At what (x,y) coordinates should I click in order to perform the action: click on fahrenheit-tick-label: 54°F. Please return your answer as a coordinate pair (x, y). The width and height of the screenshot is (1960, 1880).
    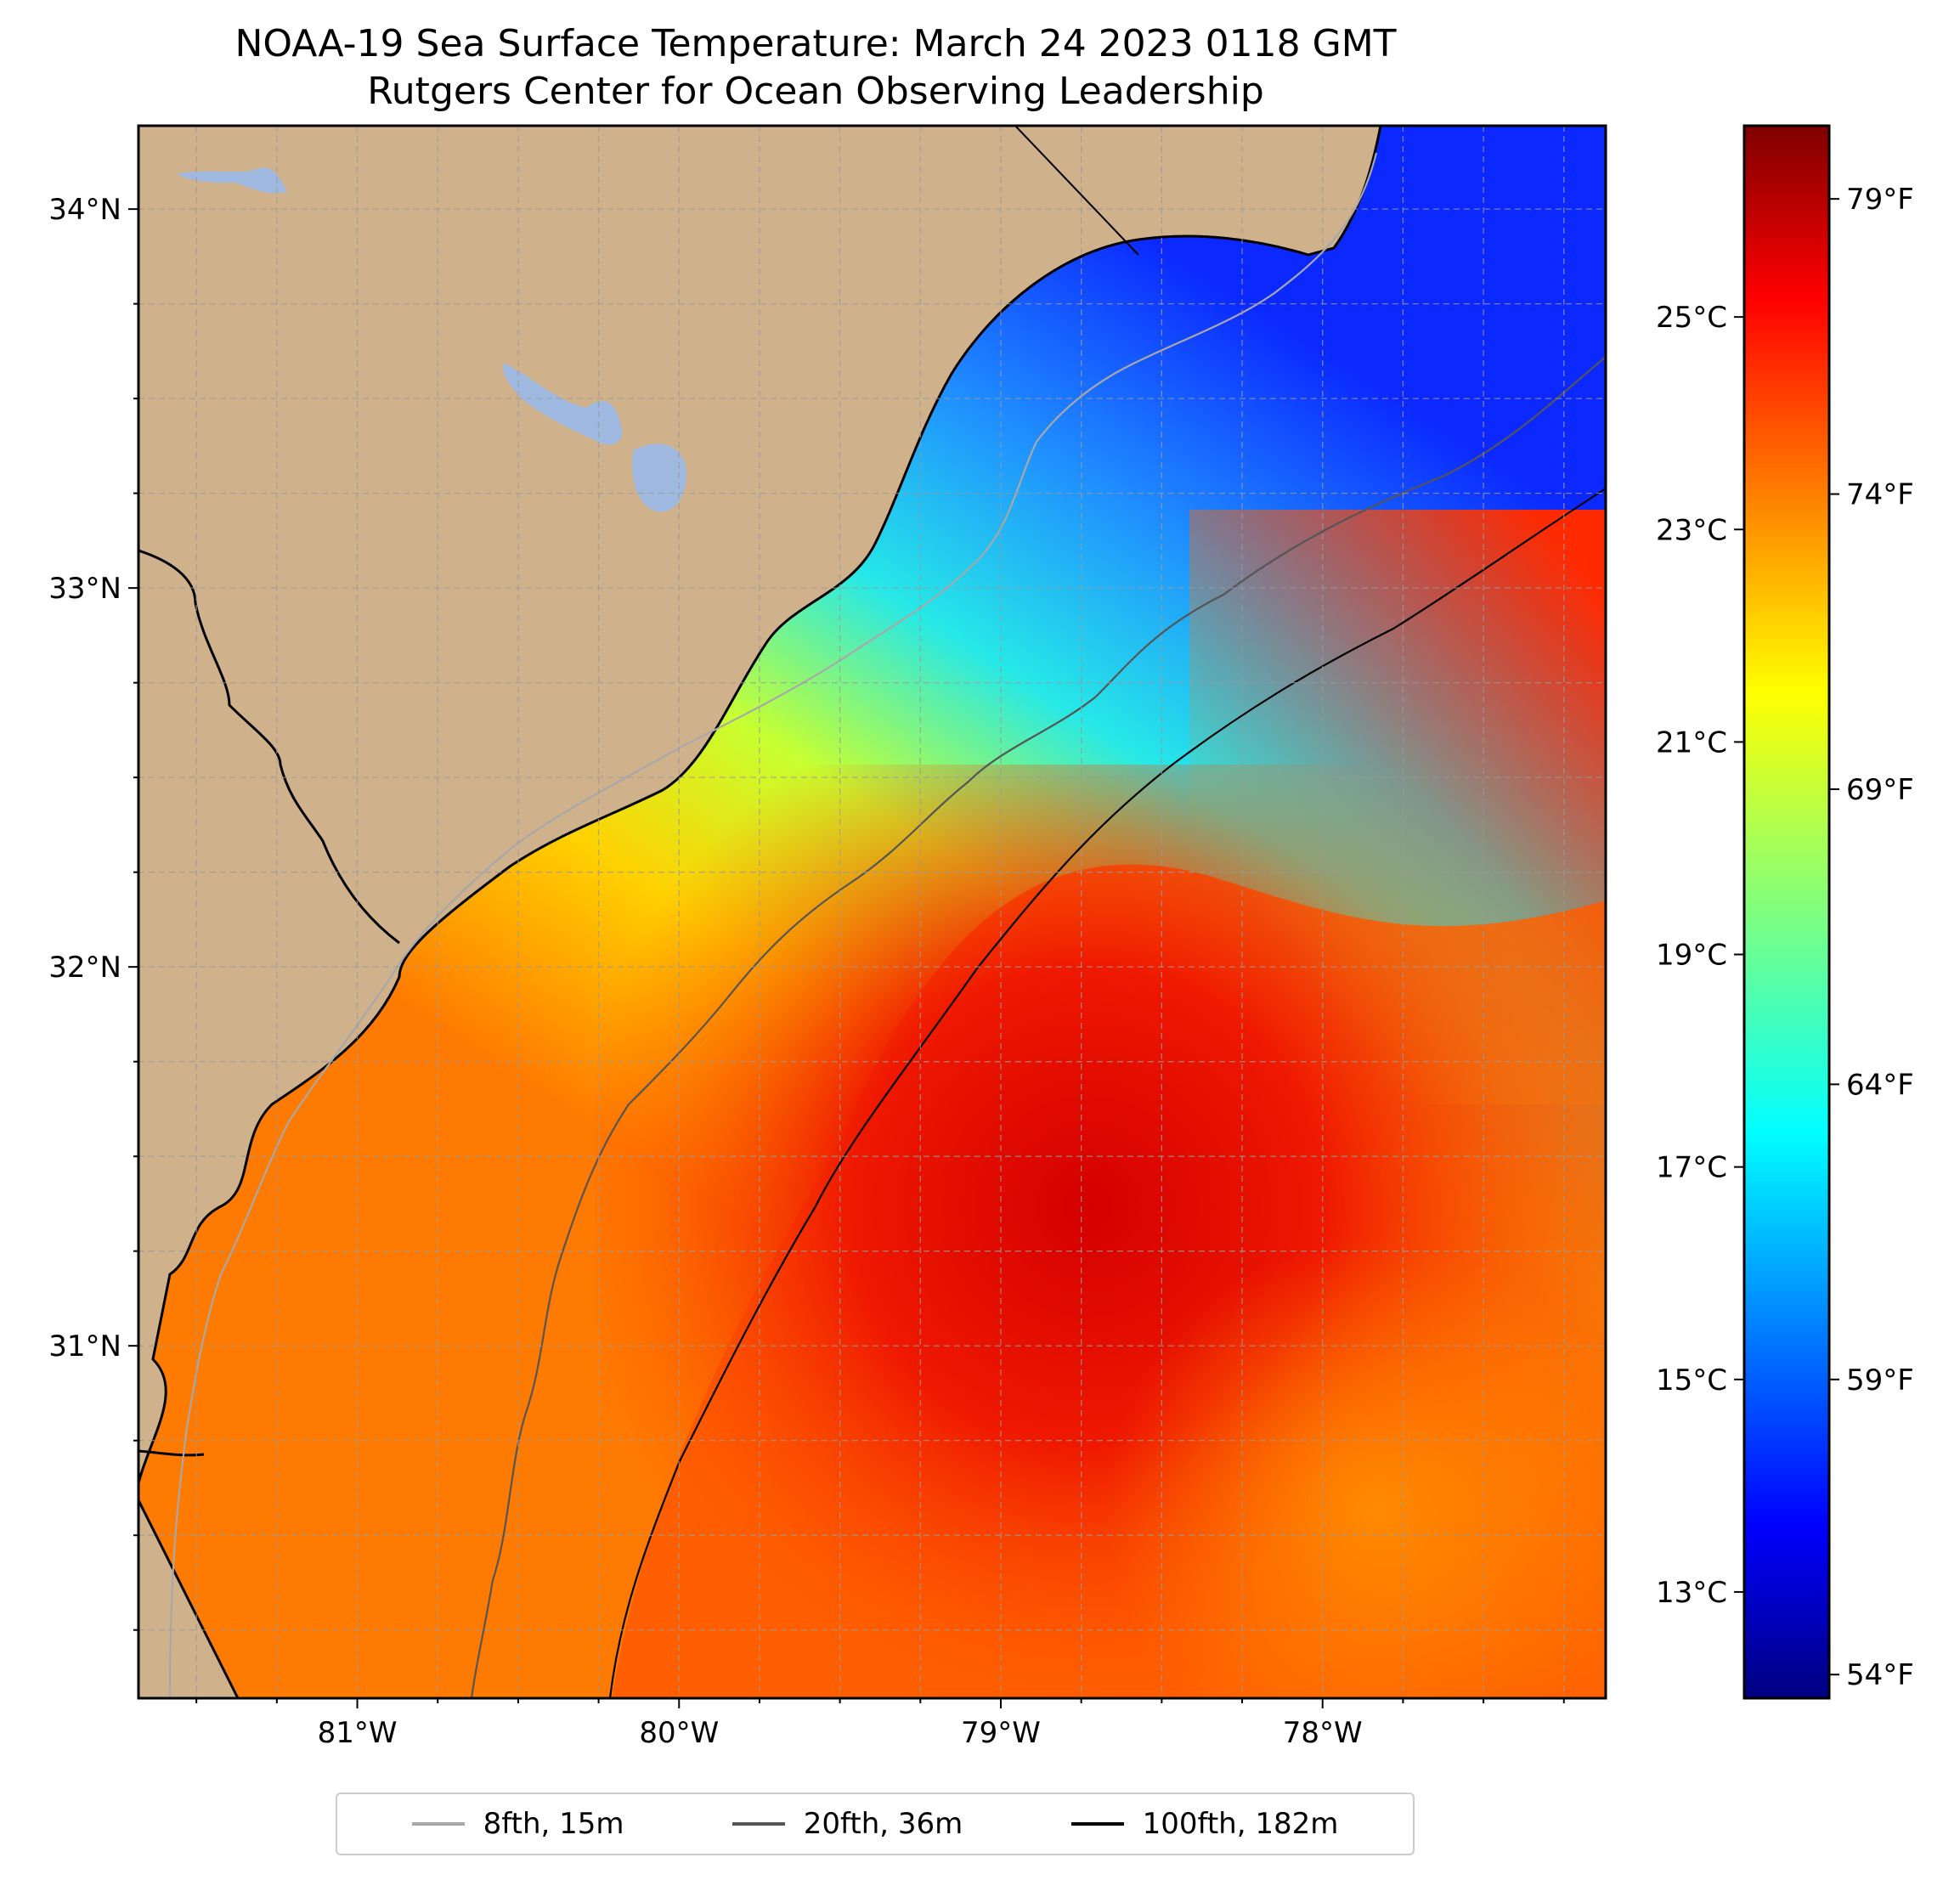
    Looking at the image, I should click on (1880, 1675).